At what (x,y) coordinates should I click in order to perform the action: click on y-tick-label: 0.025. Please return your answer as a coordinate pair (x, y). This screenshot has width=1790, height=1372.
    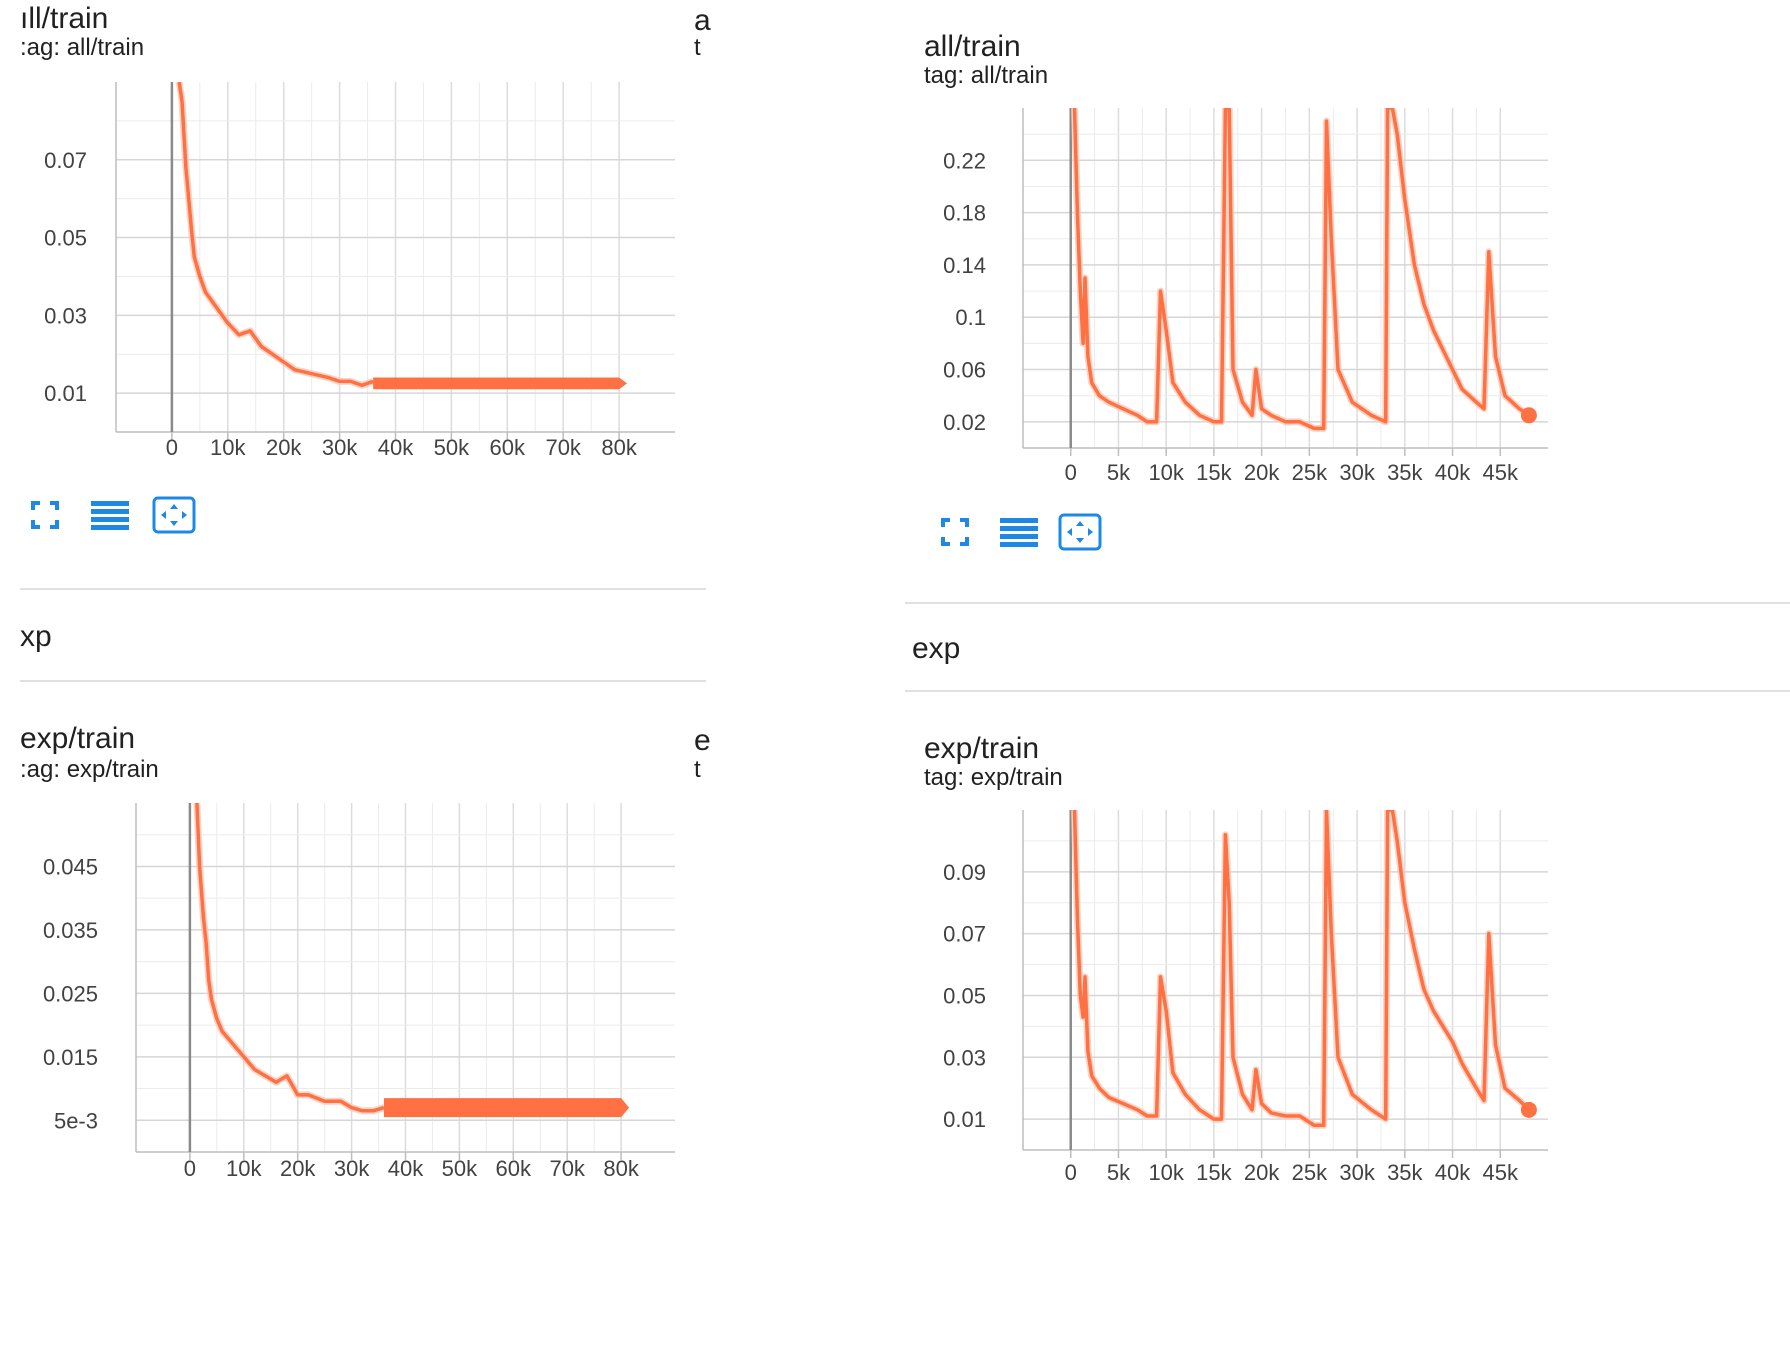
    Looking at the image, I should click on (70, 993).